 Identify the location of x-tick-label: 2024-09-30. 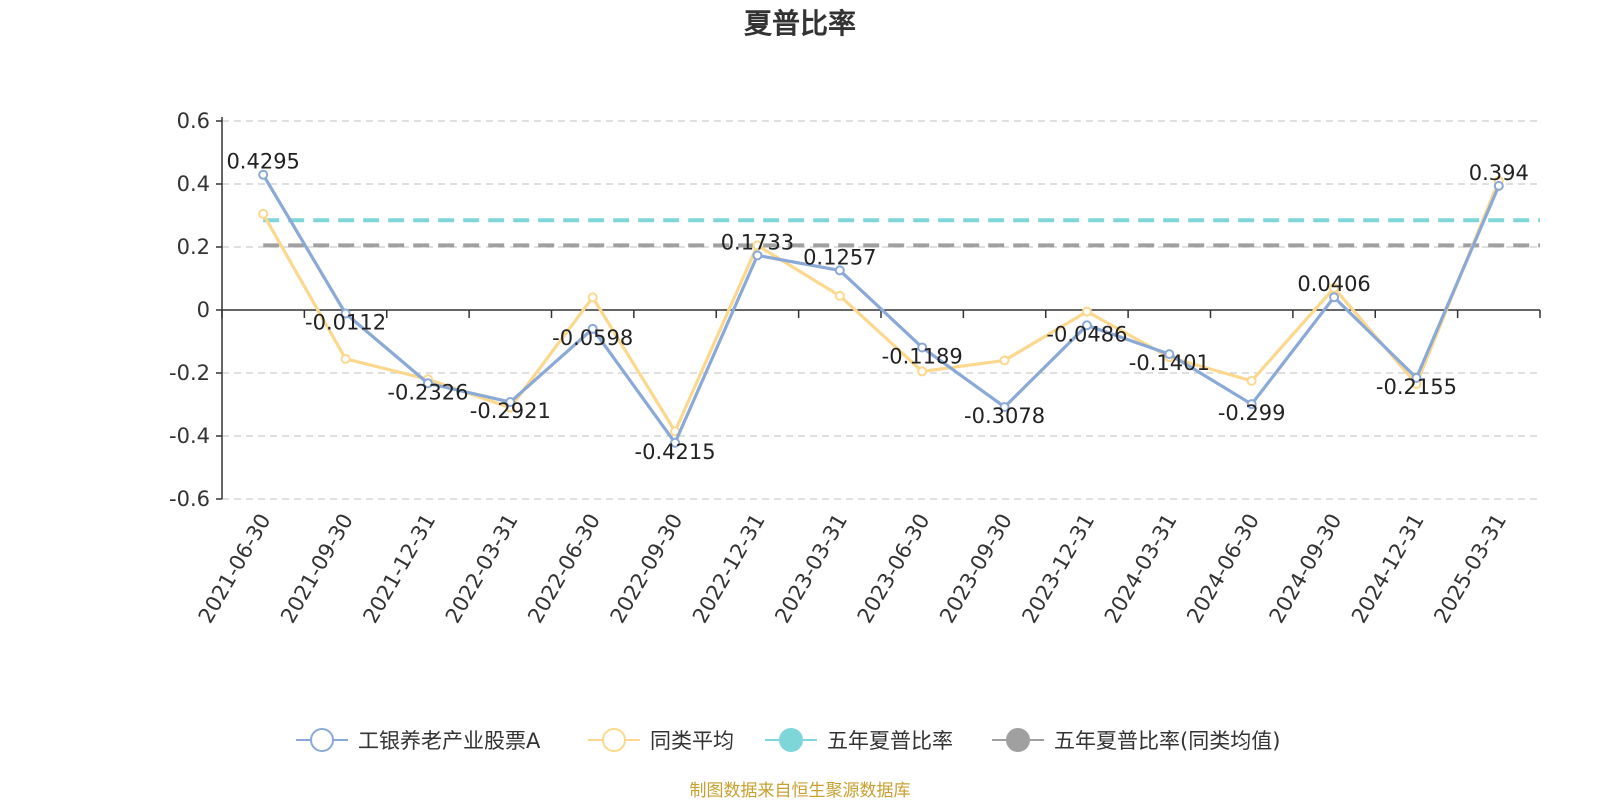
(1306, 569).